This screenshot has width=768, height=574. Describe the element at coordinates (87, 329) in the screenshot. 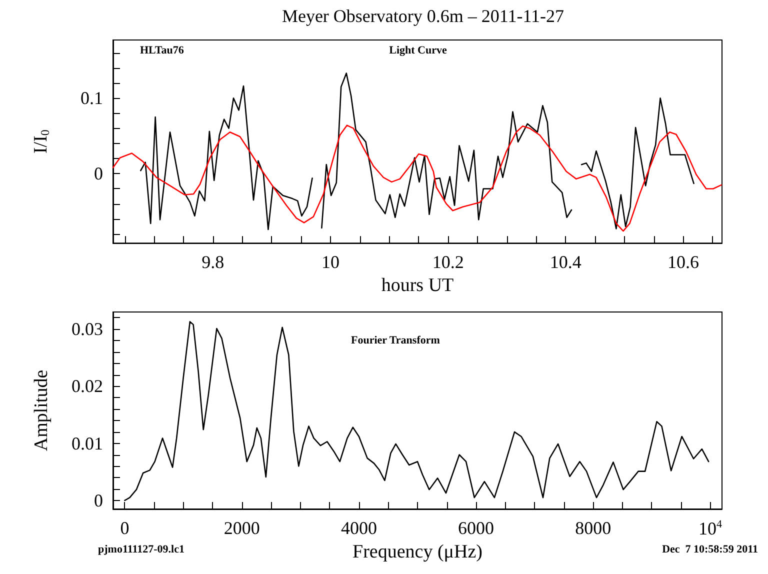

I see `y-tick-label: 0.03` at that location.